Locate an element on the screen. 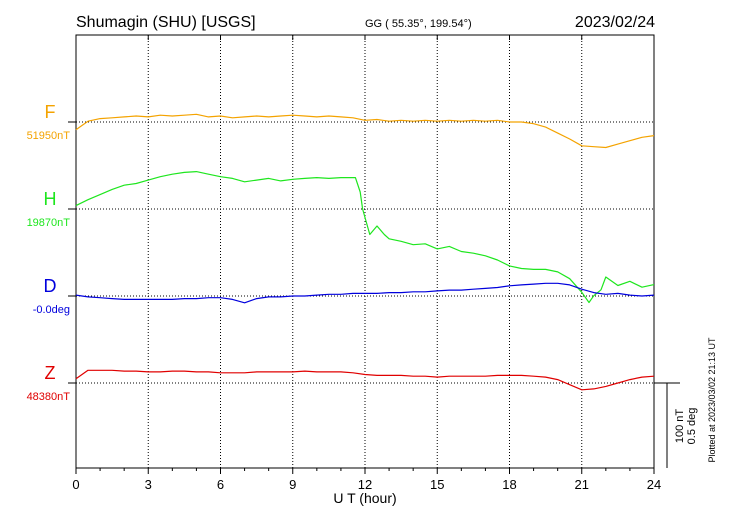 The image size is (730, 520). x-tick-label-24: 24 is located at coordinates (654, 484).